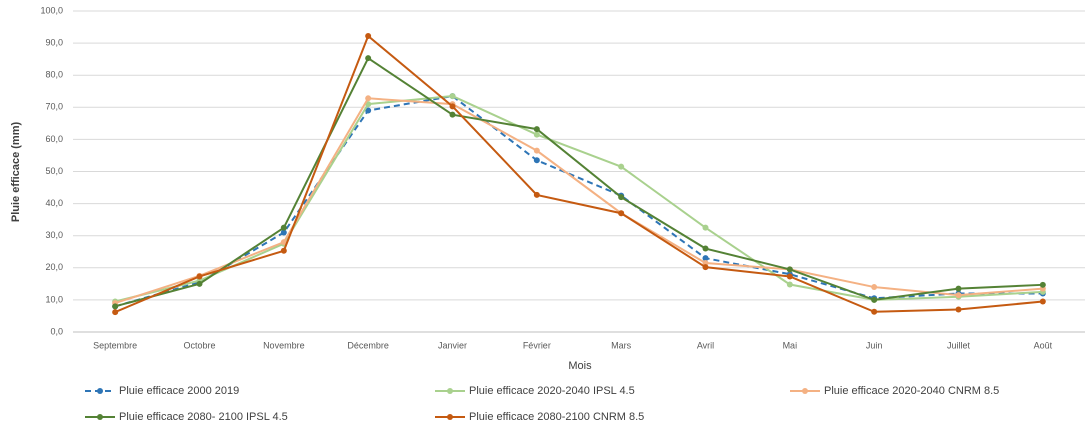  Describe the element at coordinates (56, 331) in the screenshot. I see `y-tick-label: 0,0` at that location.